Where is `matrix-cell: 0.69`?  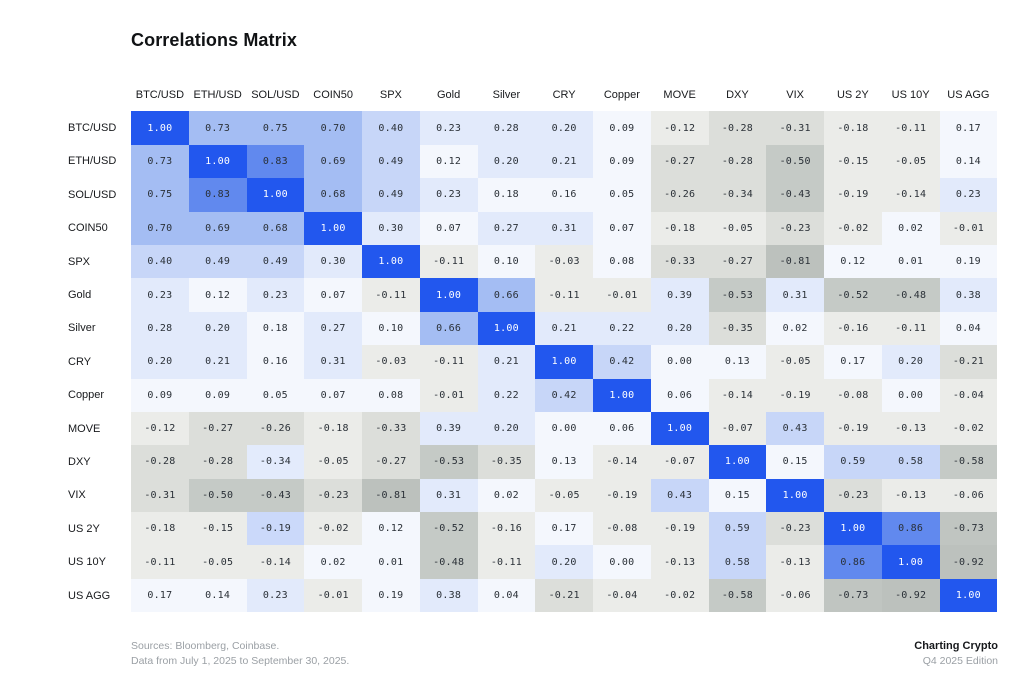
matrix-cell: 0.69 is located at coordinates (333, 161).